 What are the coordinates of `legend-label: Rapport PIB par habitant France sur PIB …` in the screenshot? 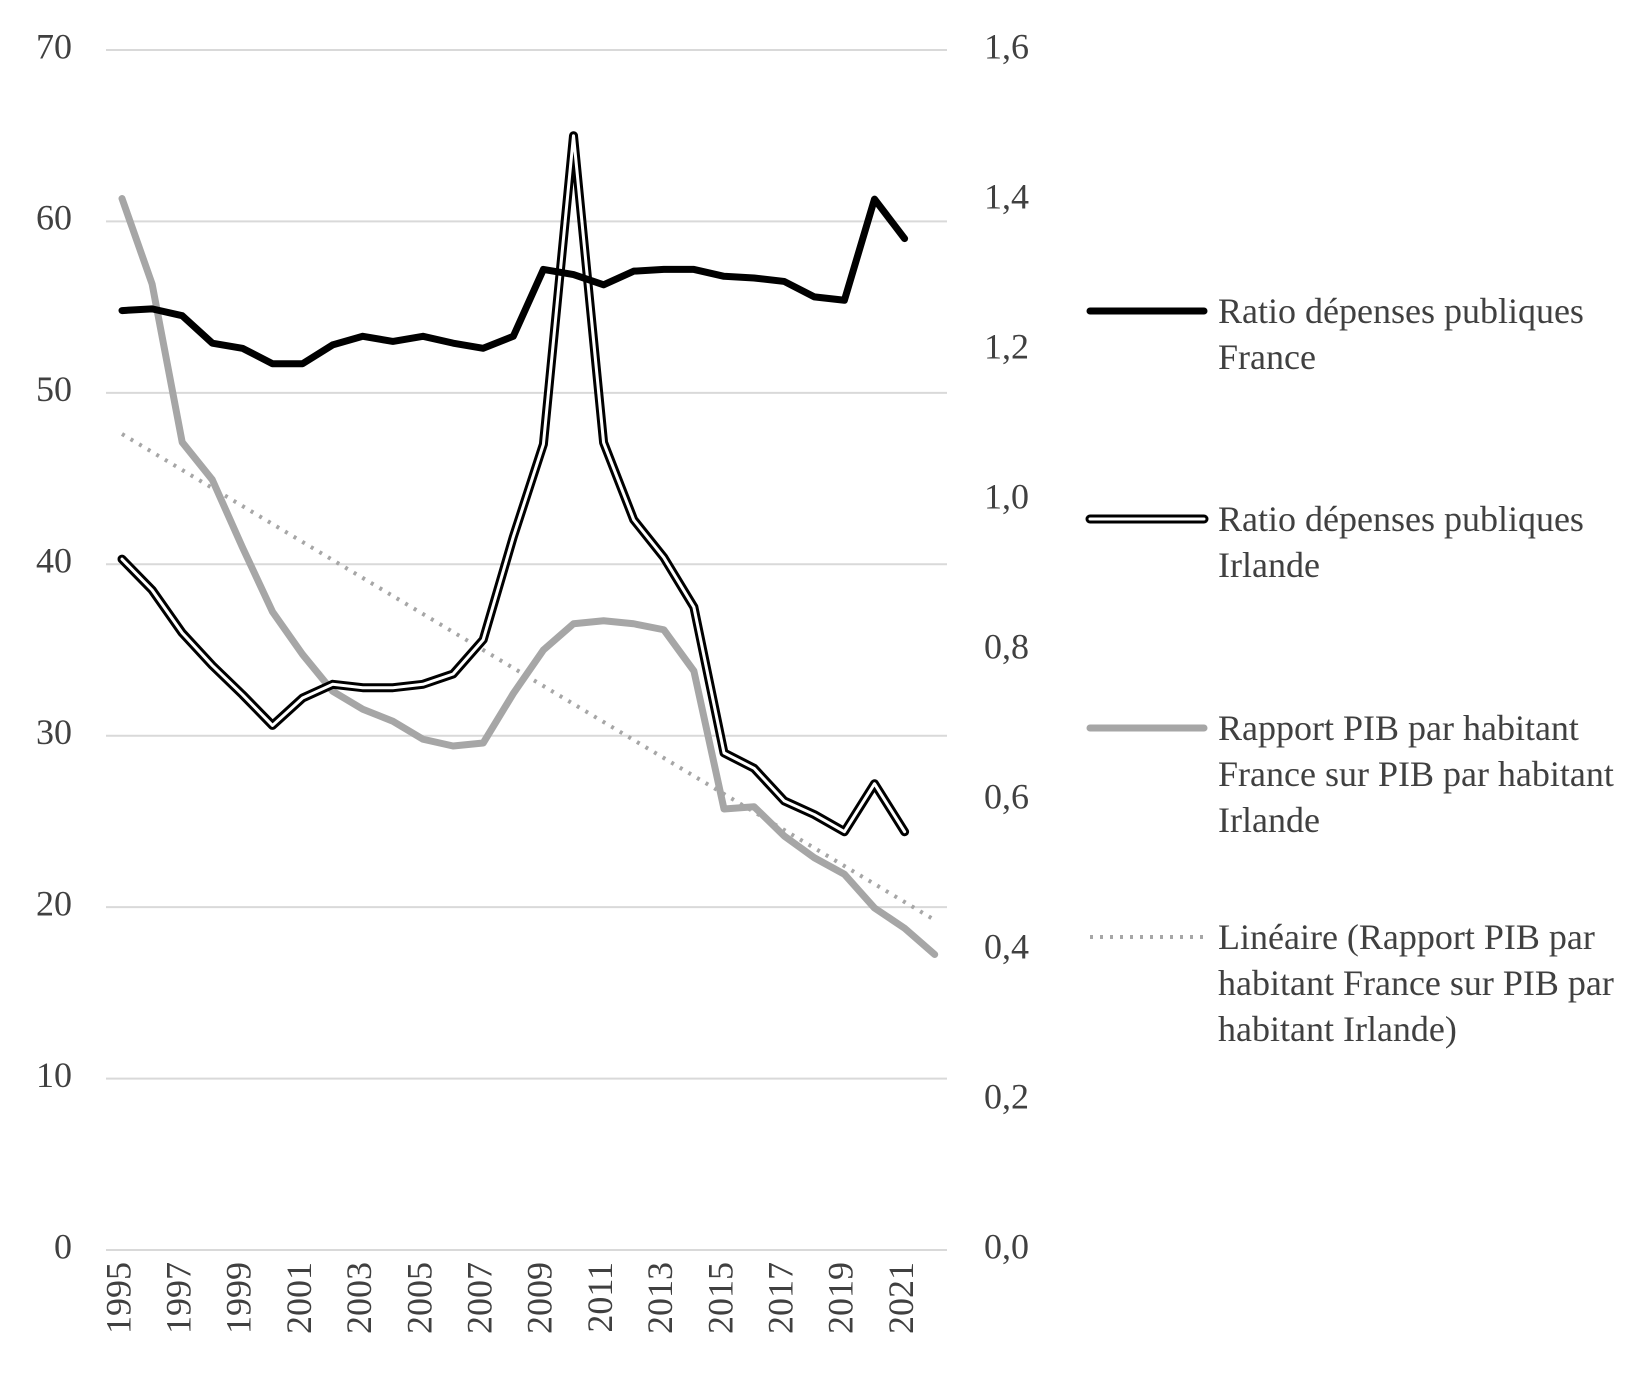 It's located at (1416, 774).